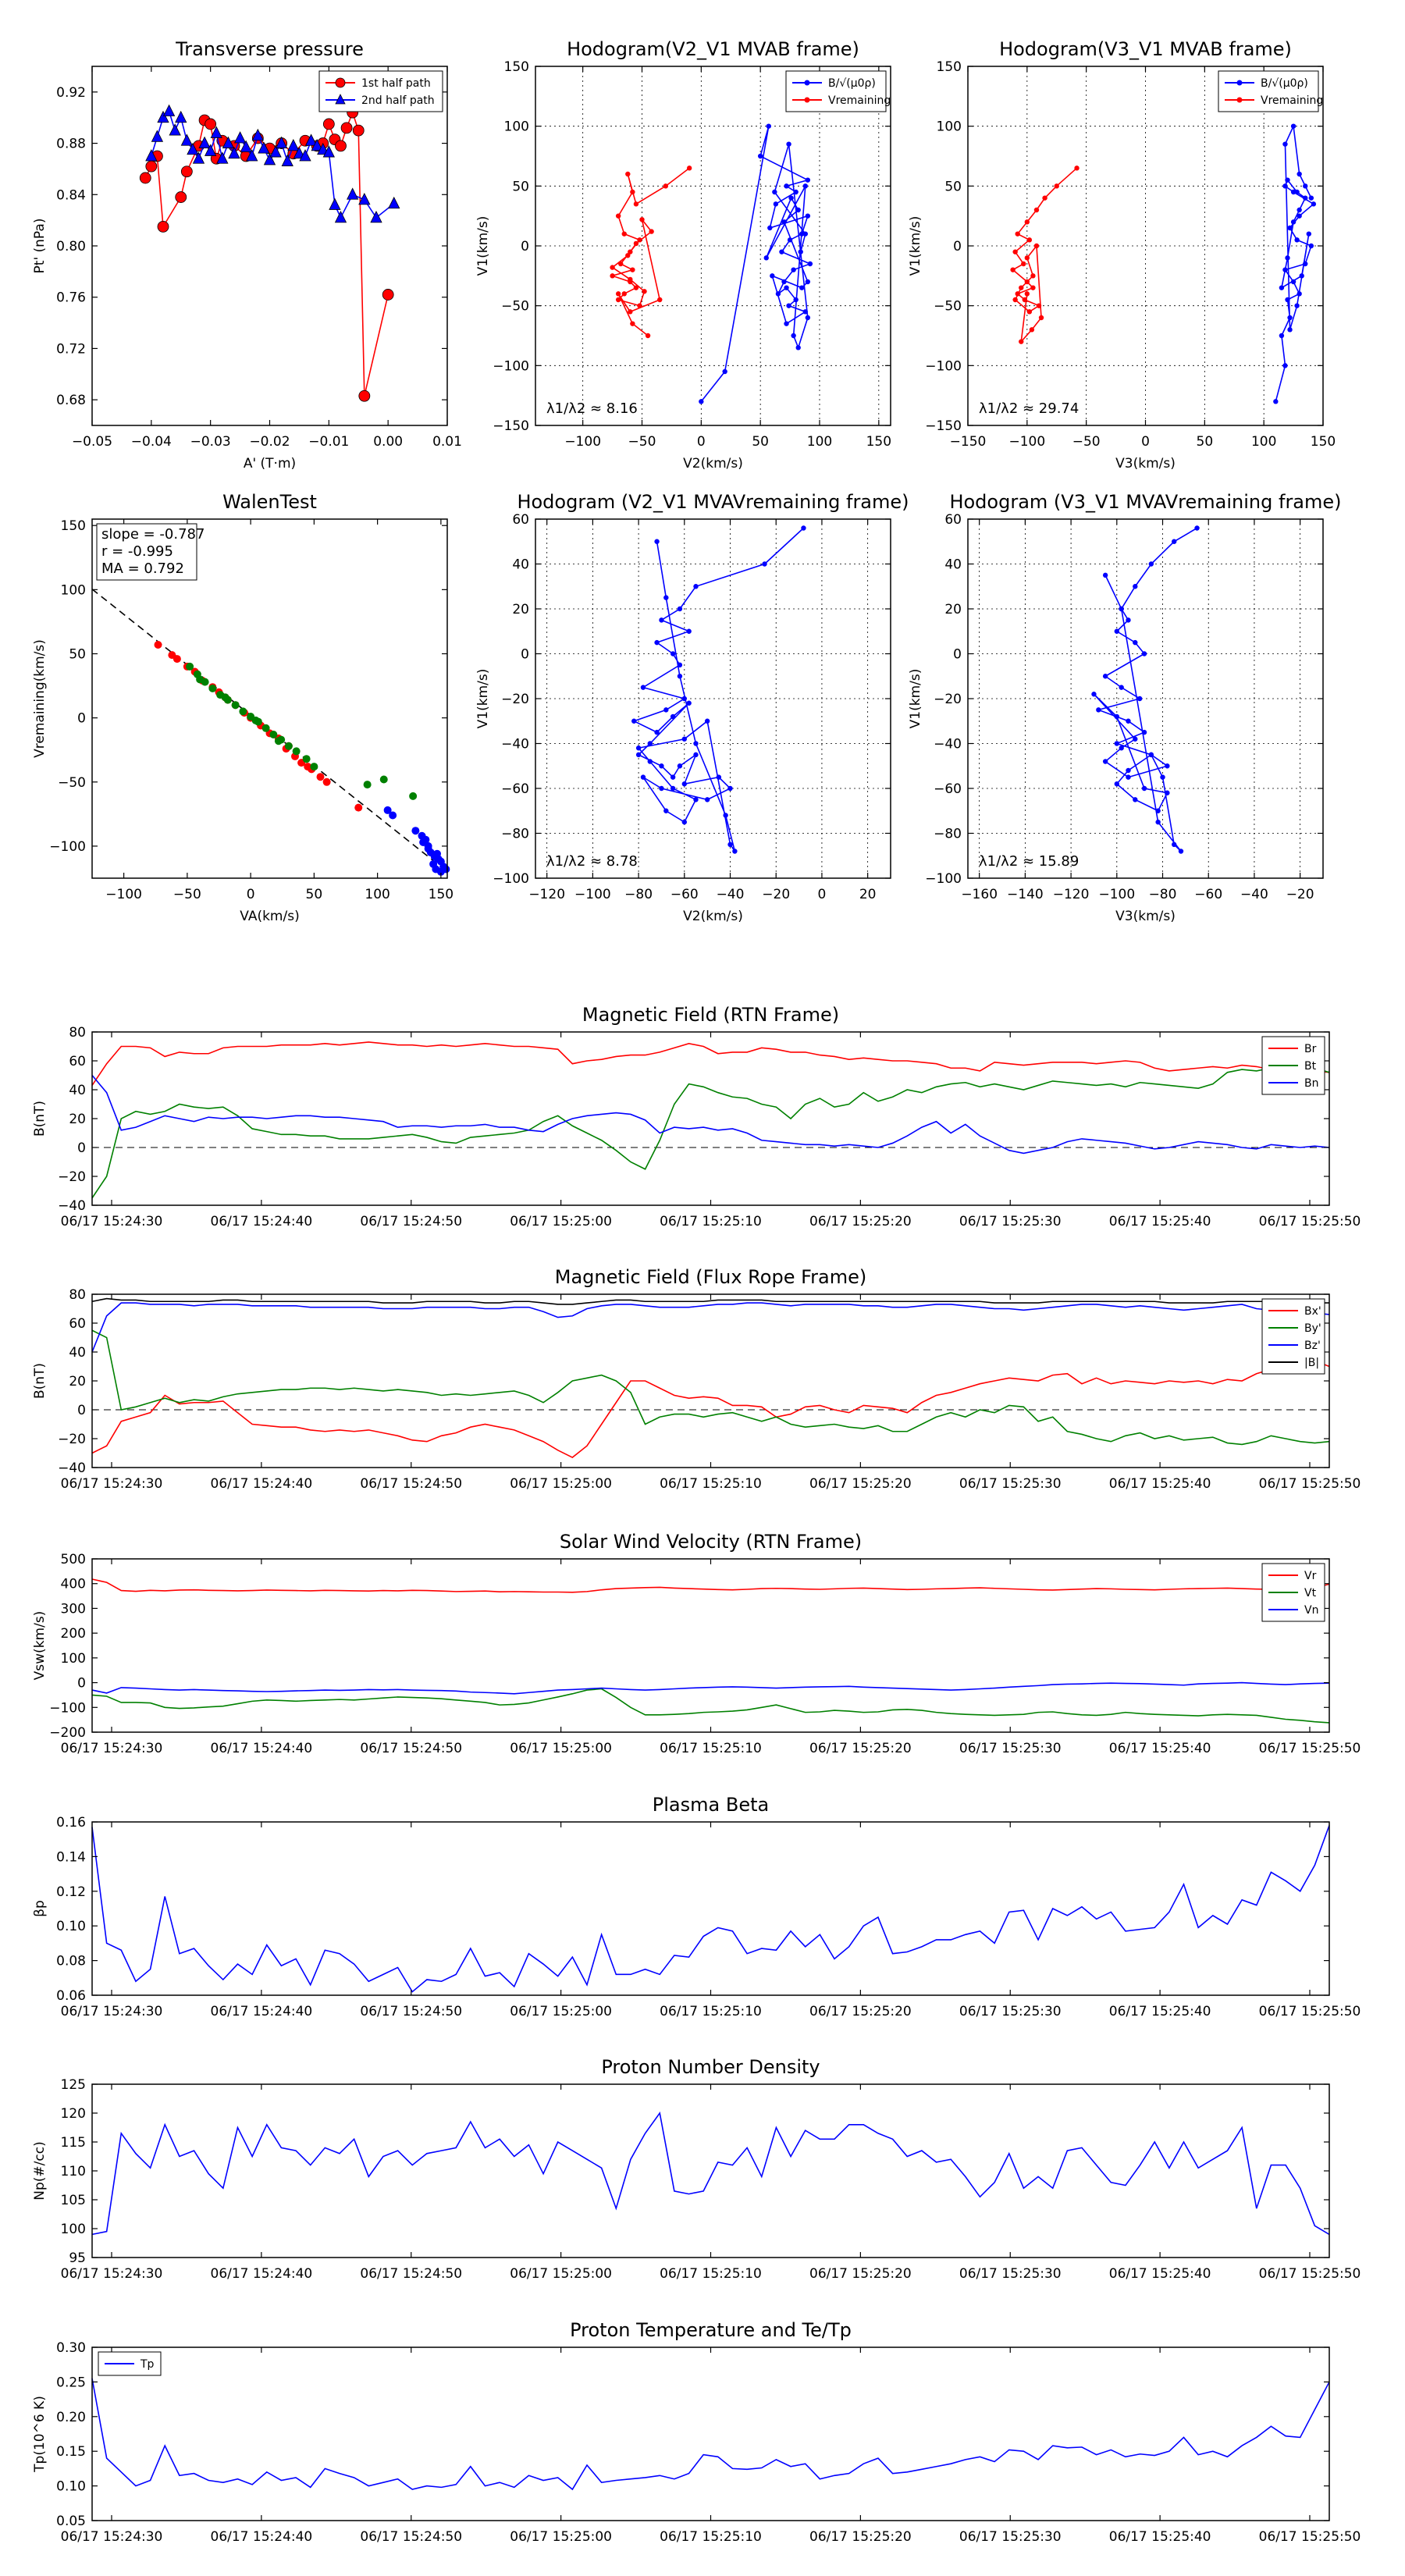 The image size is (1405, 2576). Describe the element at coordinates (592, 894) in the screenshot. I see `x-tick-label: −100` at that location.